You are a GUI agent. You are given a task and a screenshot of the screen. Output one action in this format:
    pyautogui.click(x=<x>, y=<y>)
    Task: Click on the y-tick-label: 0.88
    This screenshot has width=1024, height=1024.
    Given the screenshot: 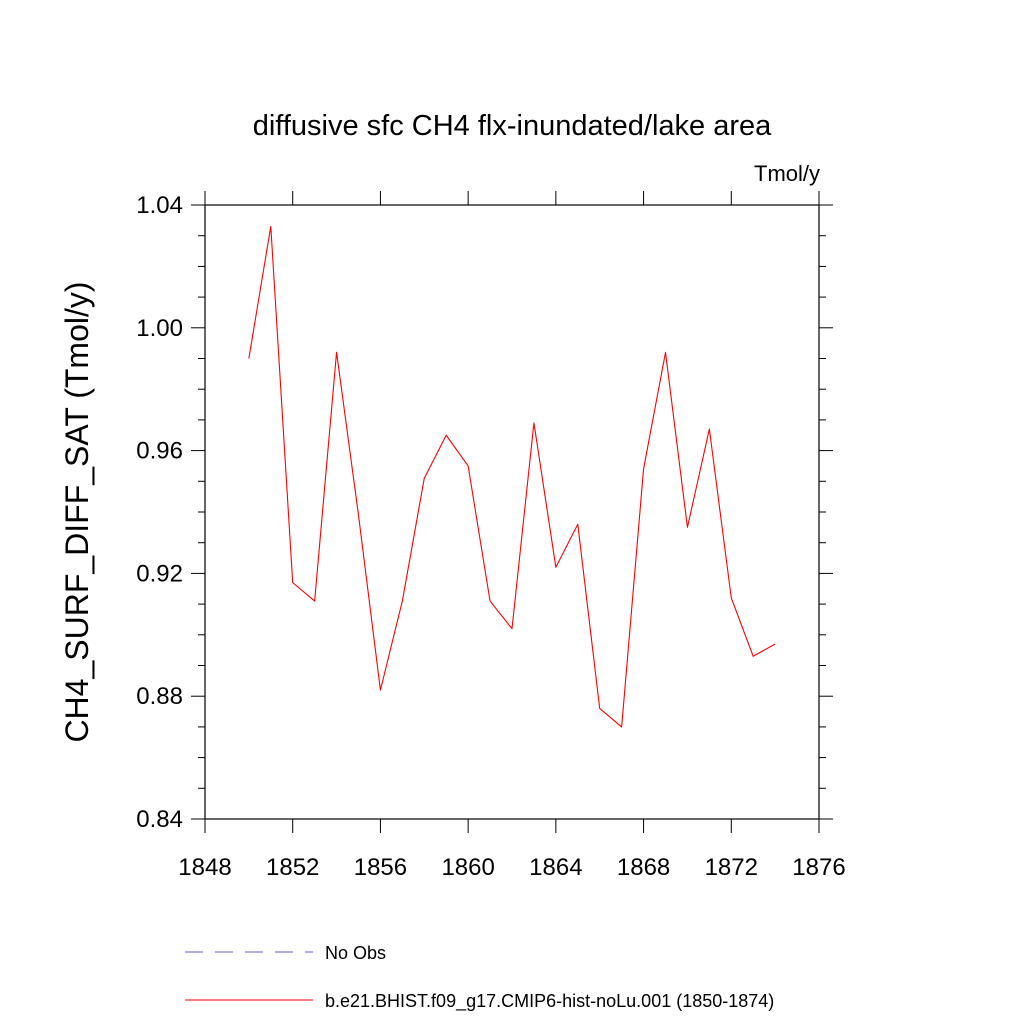 What is the action you would take?
    pyautogui.click(x=159, y=696)
    